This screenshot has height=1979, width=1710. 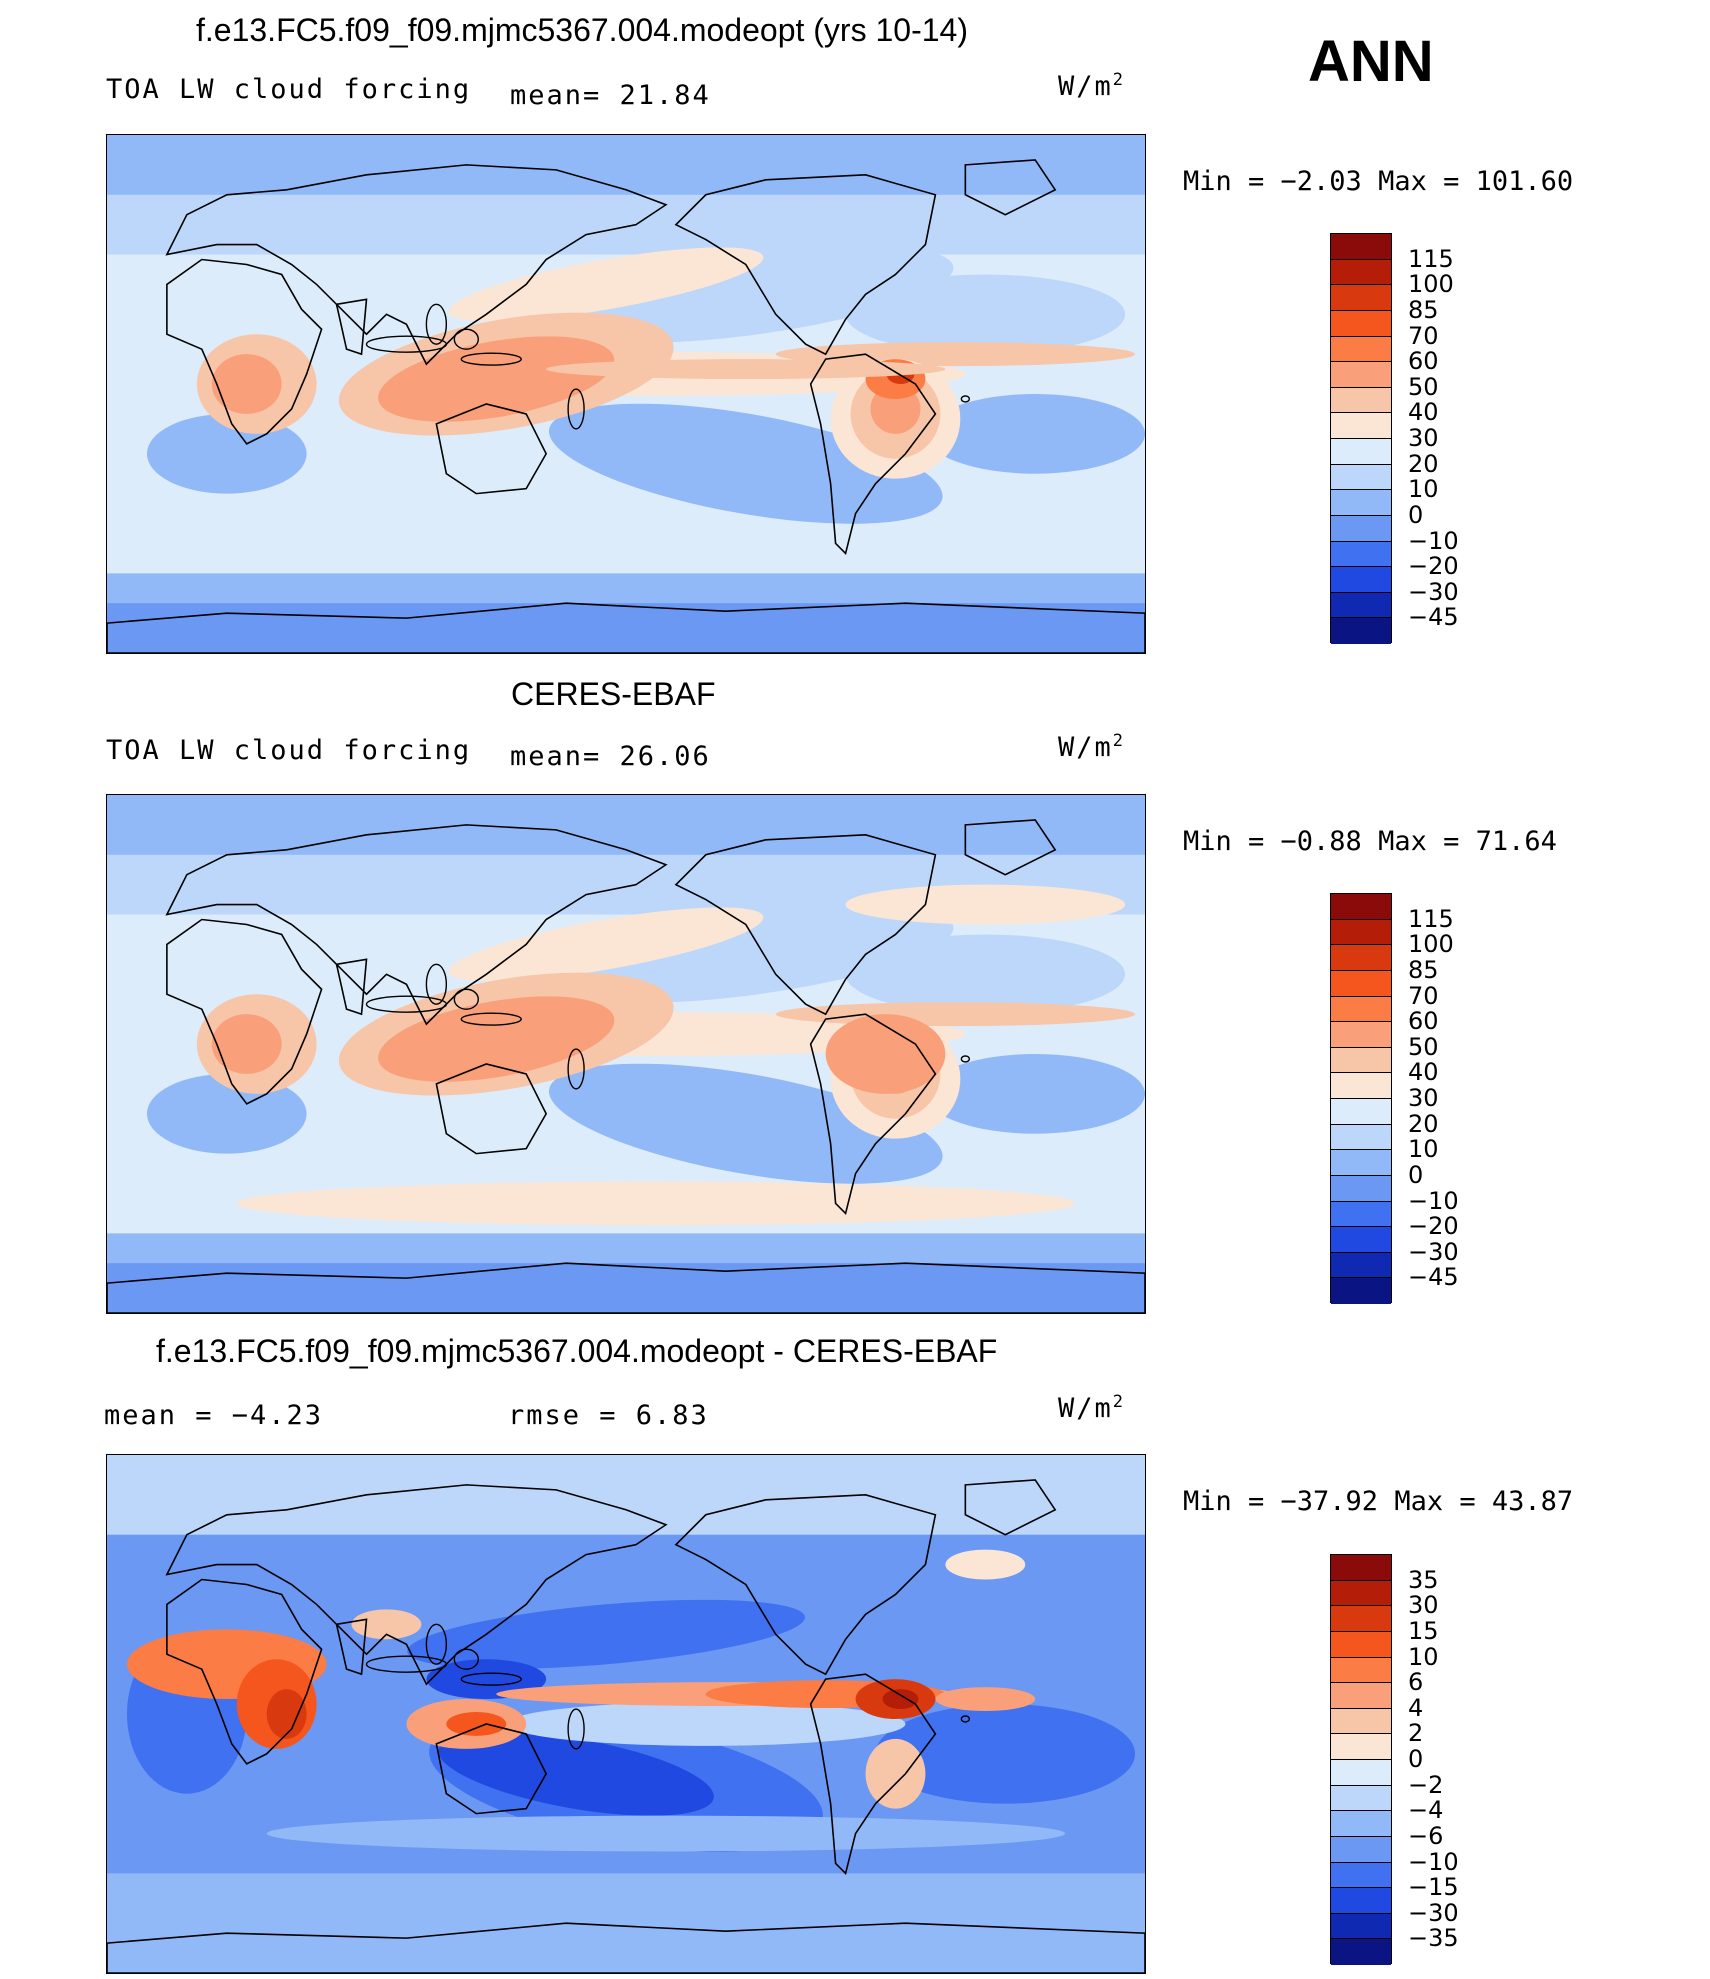 What do you see at coordinates (214, 1415) in the screenshot?
I see `panel3-mean-label: mean = −4.23` at bounding box center [214, 1415].